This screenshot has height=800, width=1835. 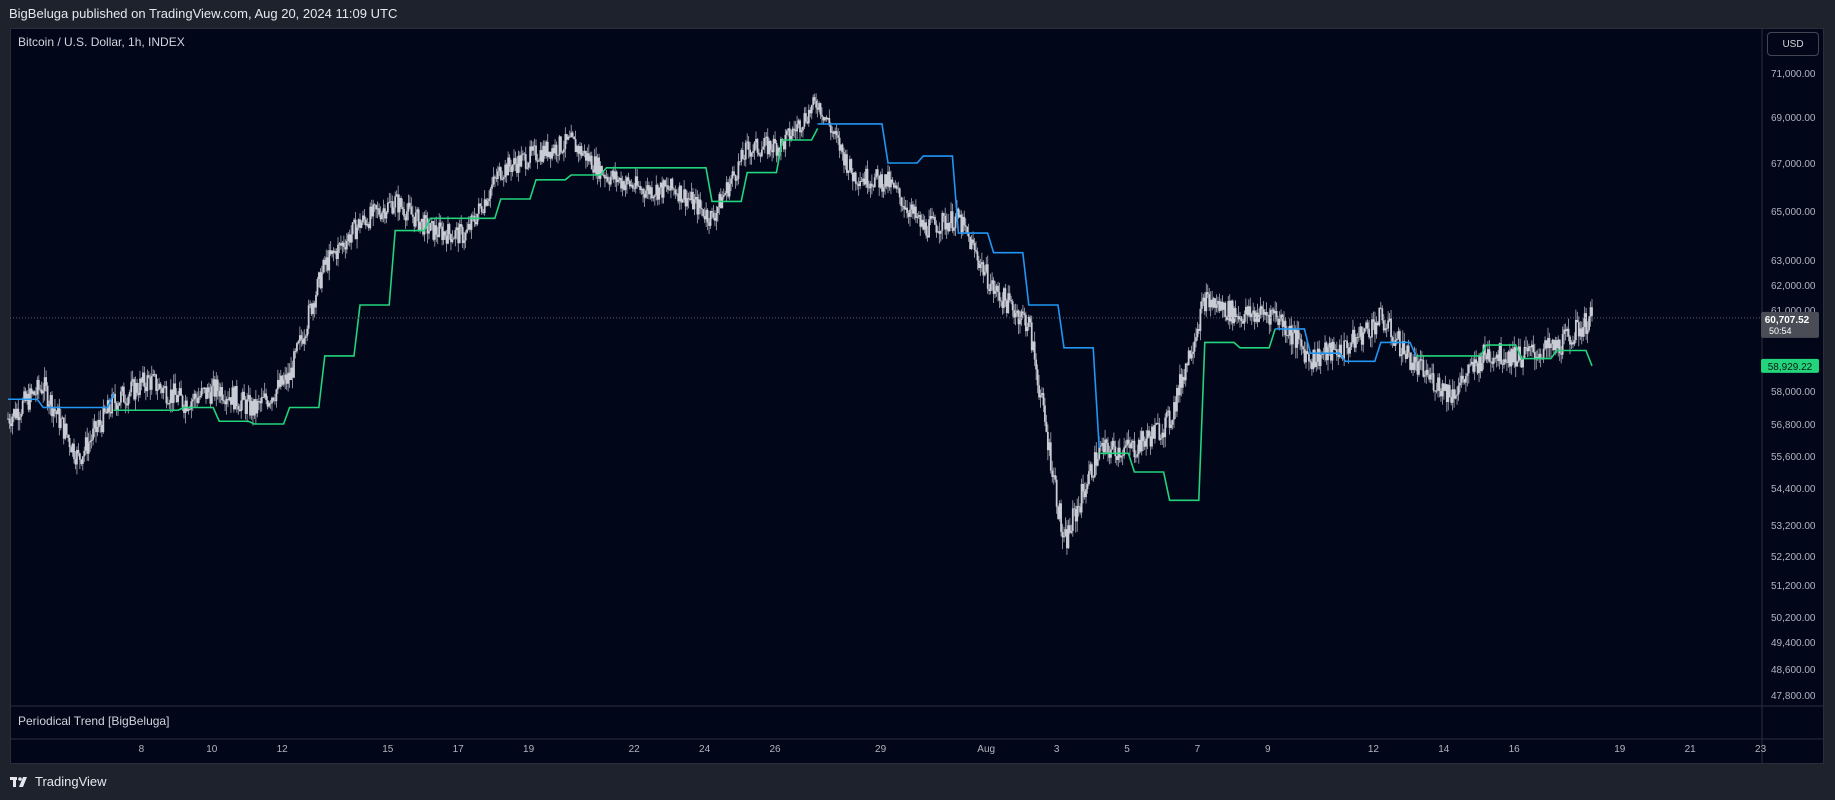 I want to click on currency-button: USD, so click(x=1793, y=44).